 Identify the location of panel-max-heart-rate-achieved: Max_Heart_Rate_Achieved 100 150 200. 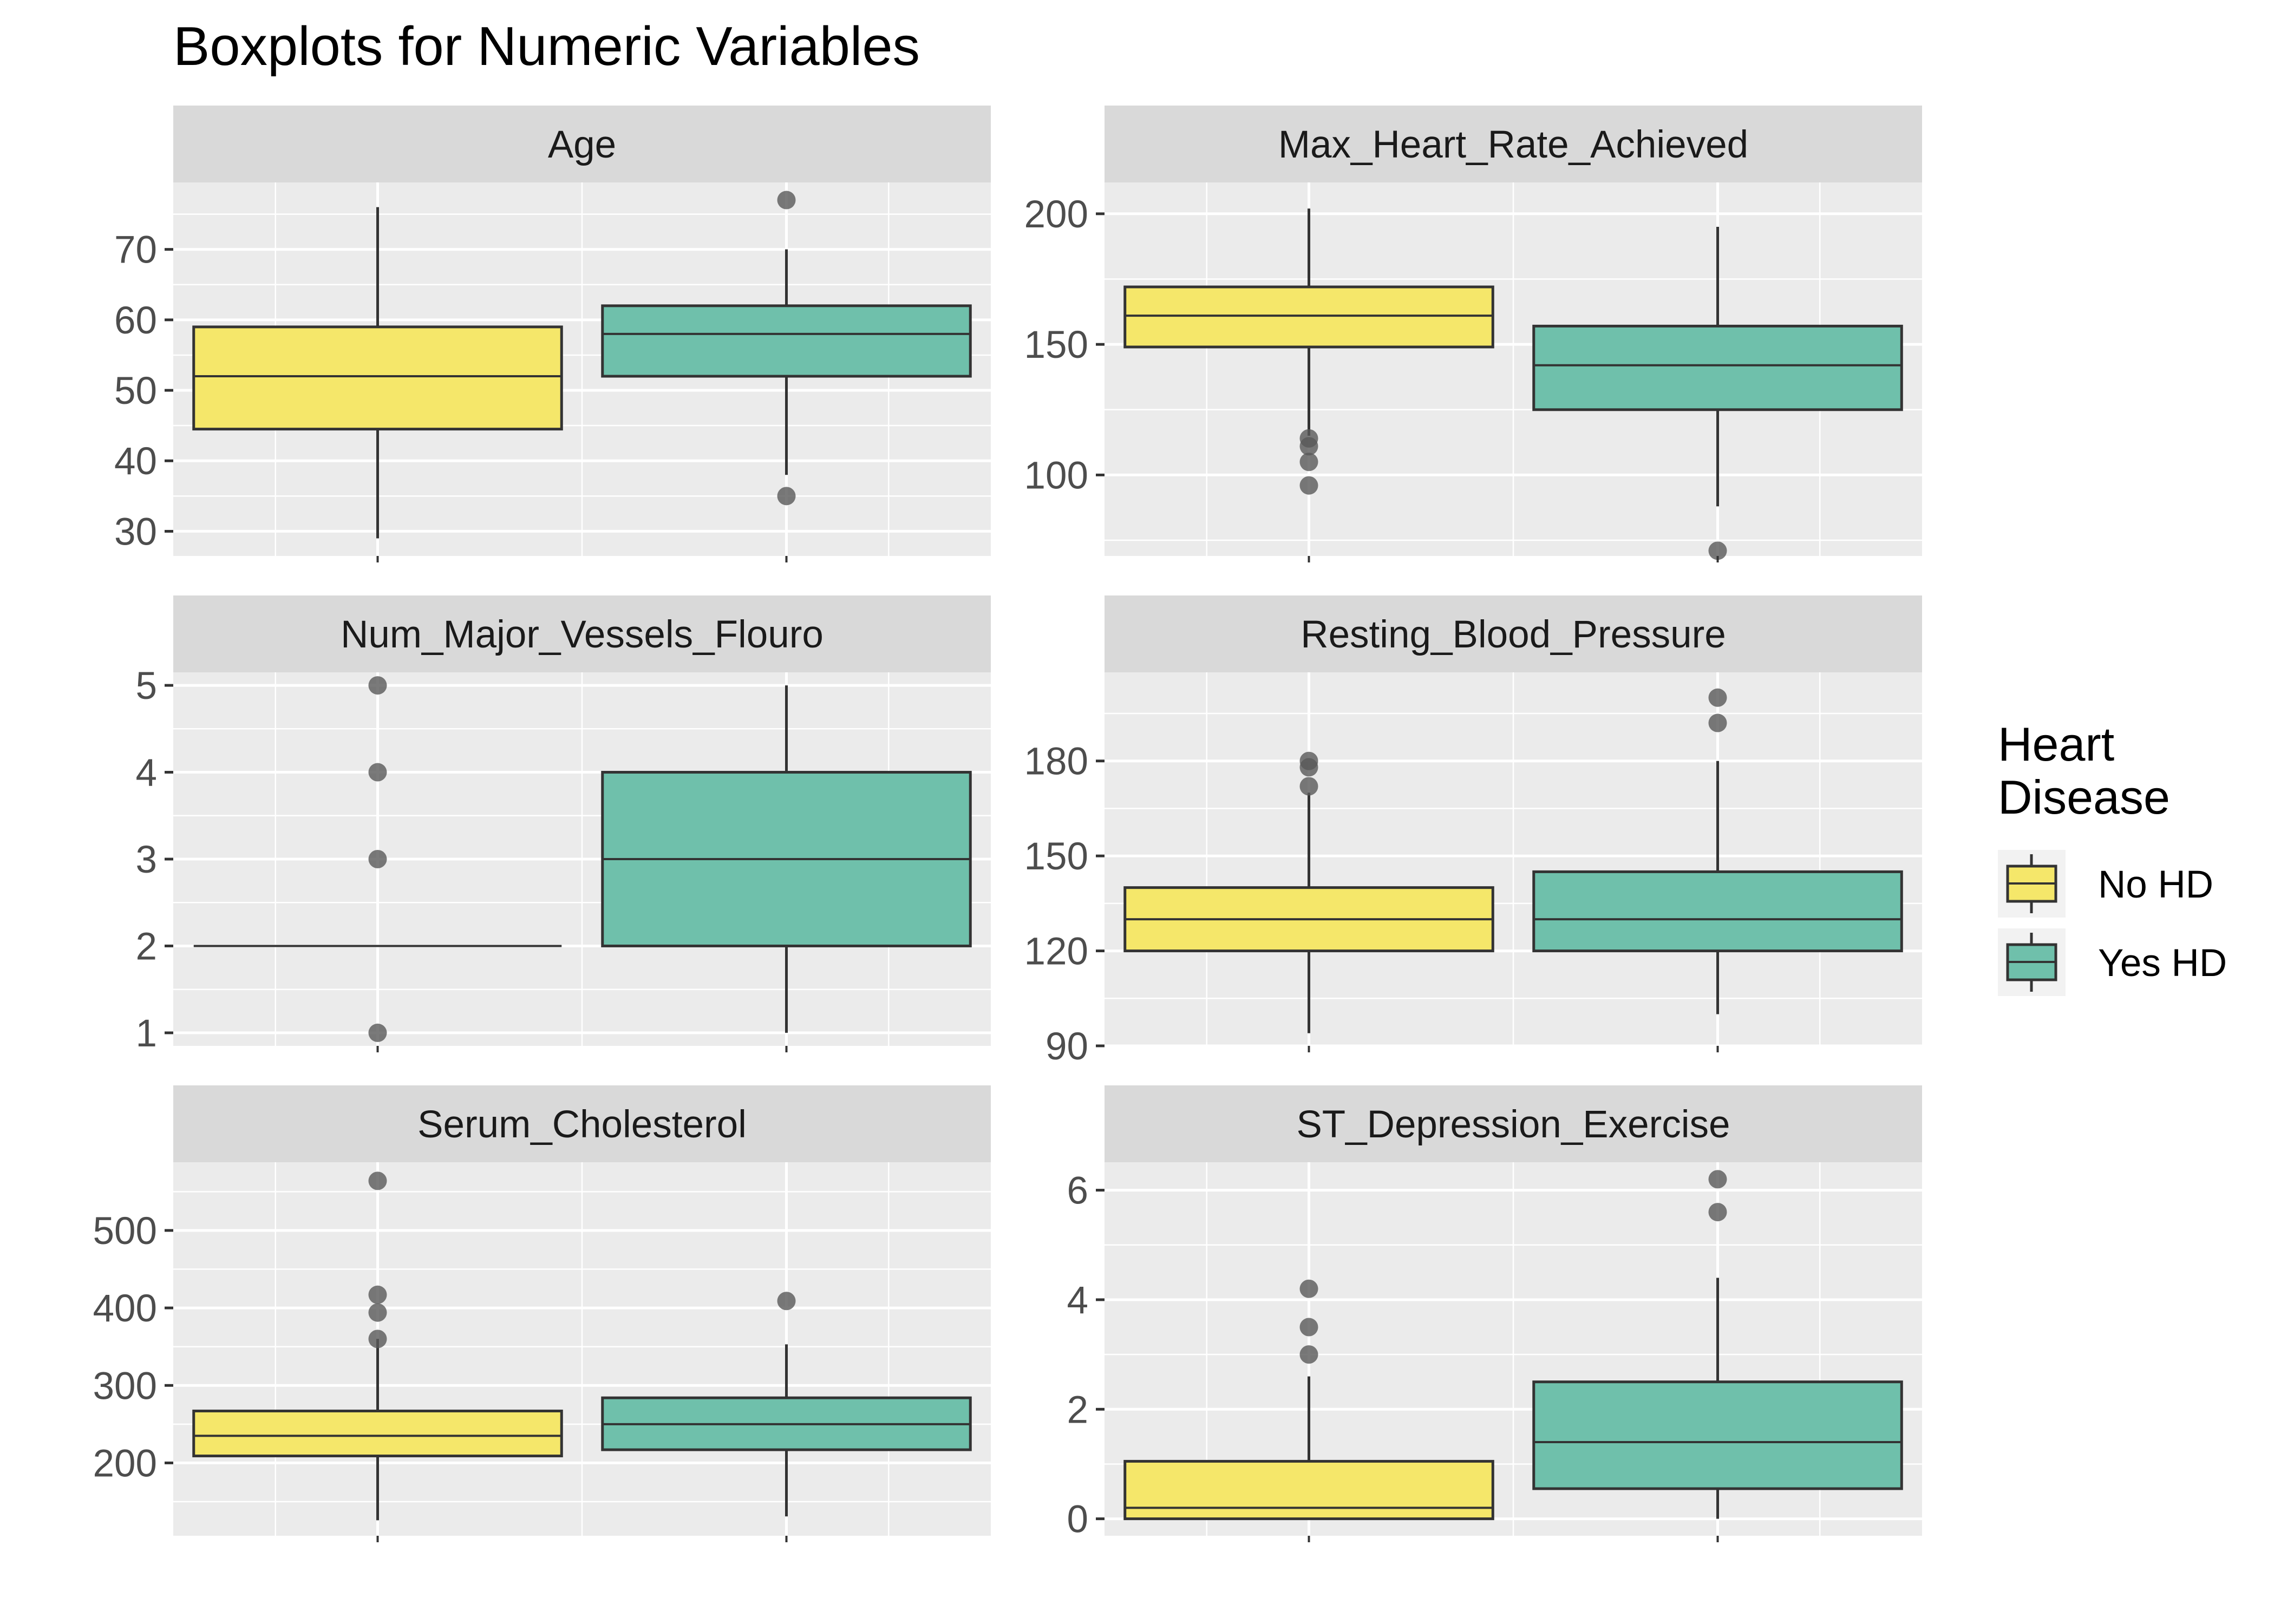
(1473, 334).